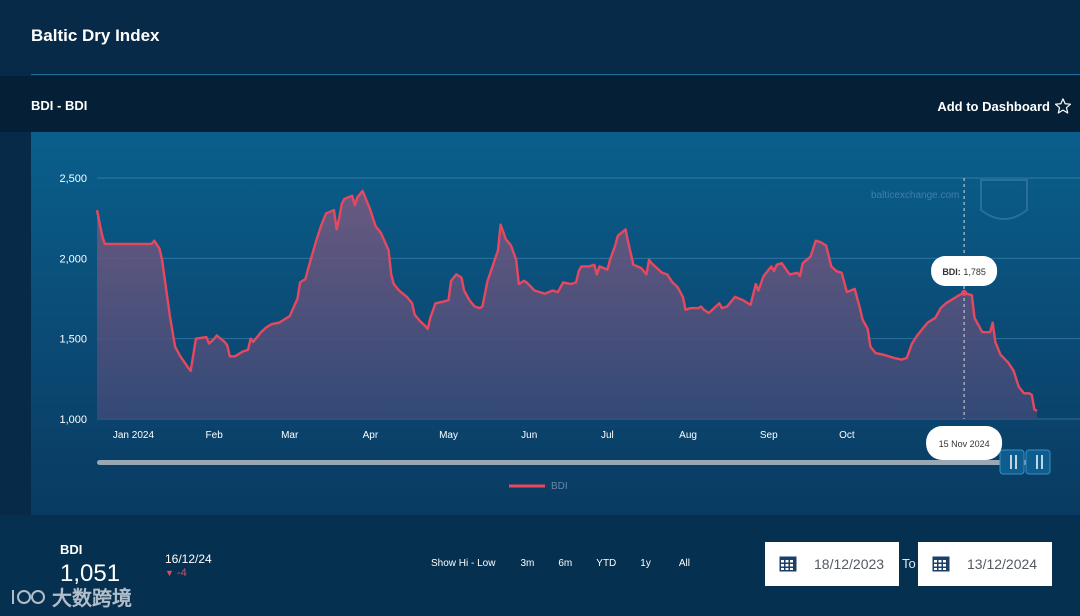 This screenshot has width=1080, height=616. What do you see at coordinates (92, 599) in the screenshot?
I see `corner-watermark-text: 大数跨境` at bounding box center [92, 599].